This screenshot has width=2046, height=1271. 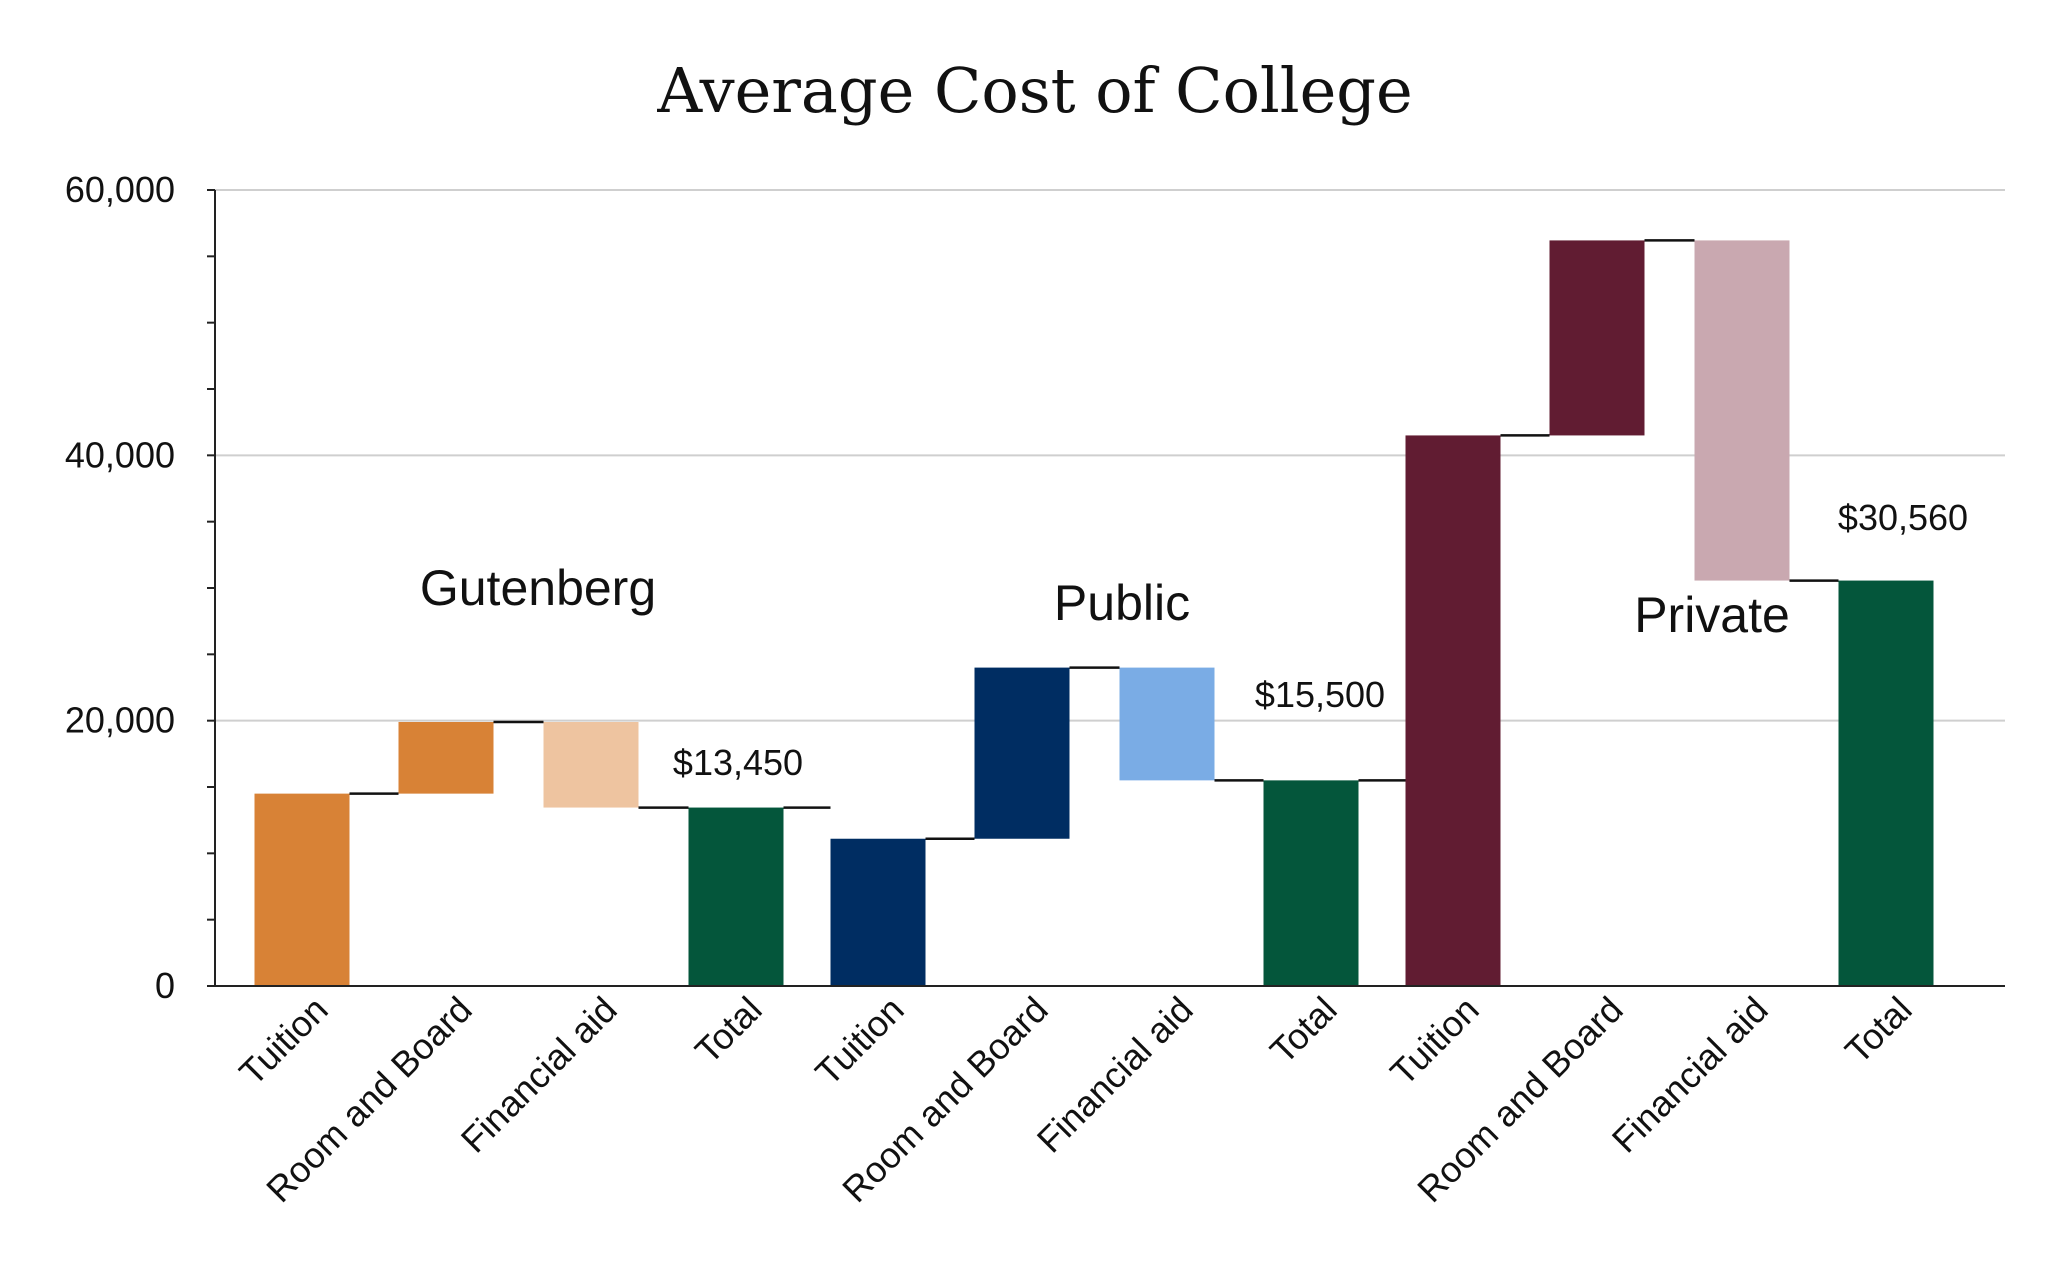 I want to click on bar-private-tuition, so click(x=1453, y=710).